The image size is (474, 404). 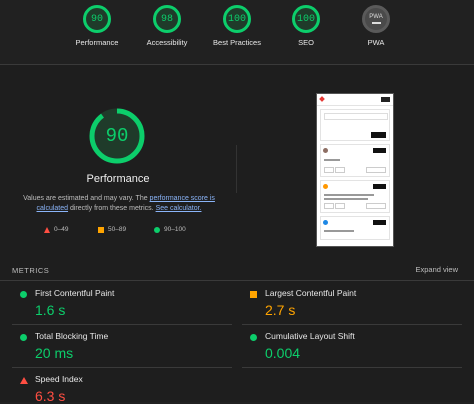 I want to click on metric-value: 1.6 s, so click(x=50, y=310).